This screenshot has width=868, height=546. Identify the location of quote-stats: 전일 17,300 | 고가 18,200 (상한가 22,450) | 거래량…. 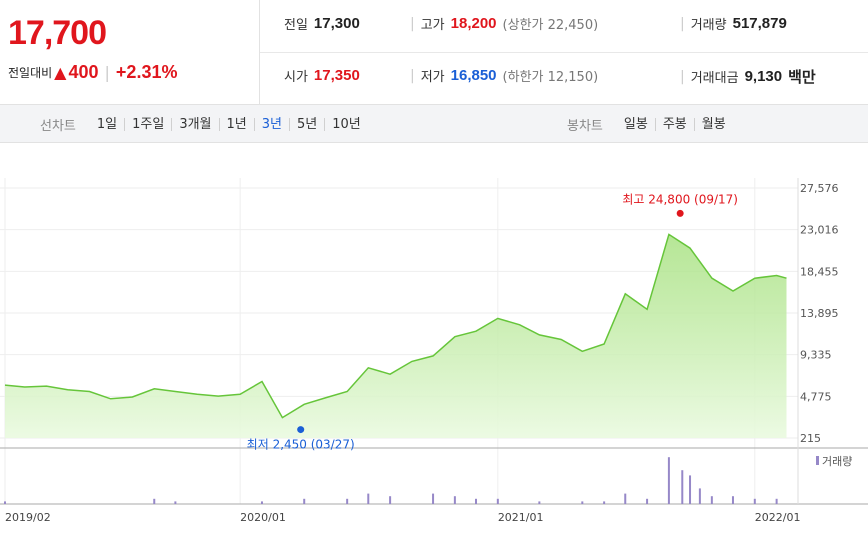
(564, 52).